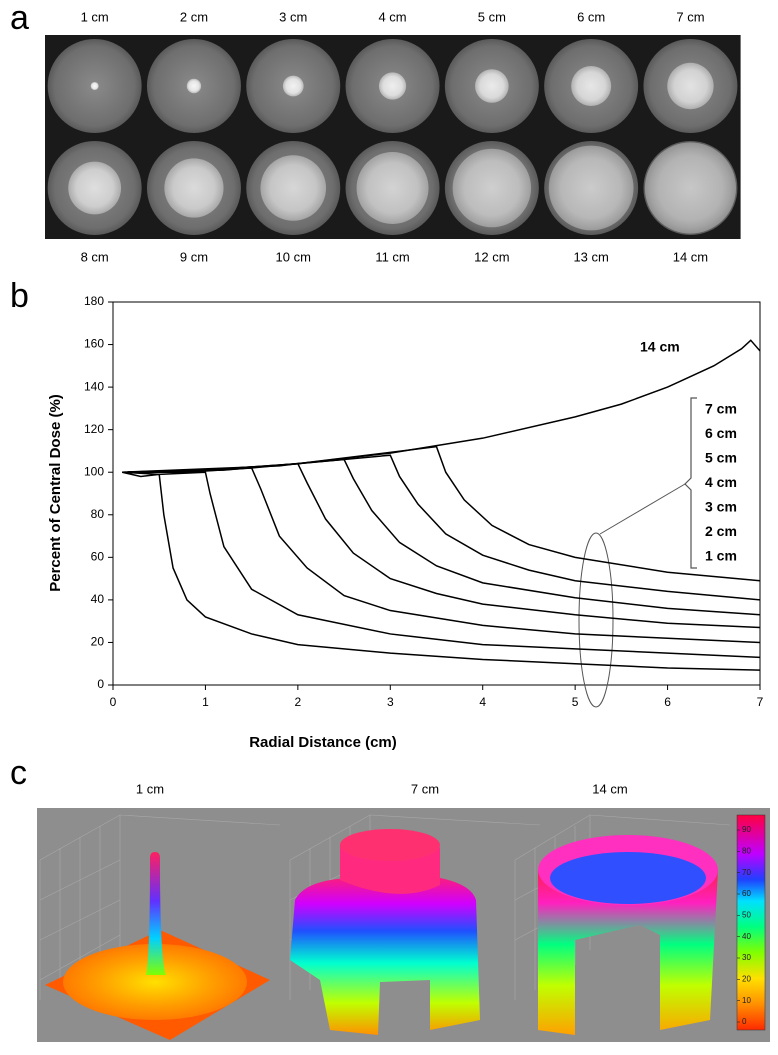  Describe the element at coordinates (760, 702) in the screenshot. I see `x-tick-label: 7` at that location.